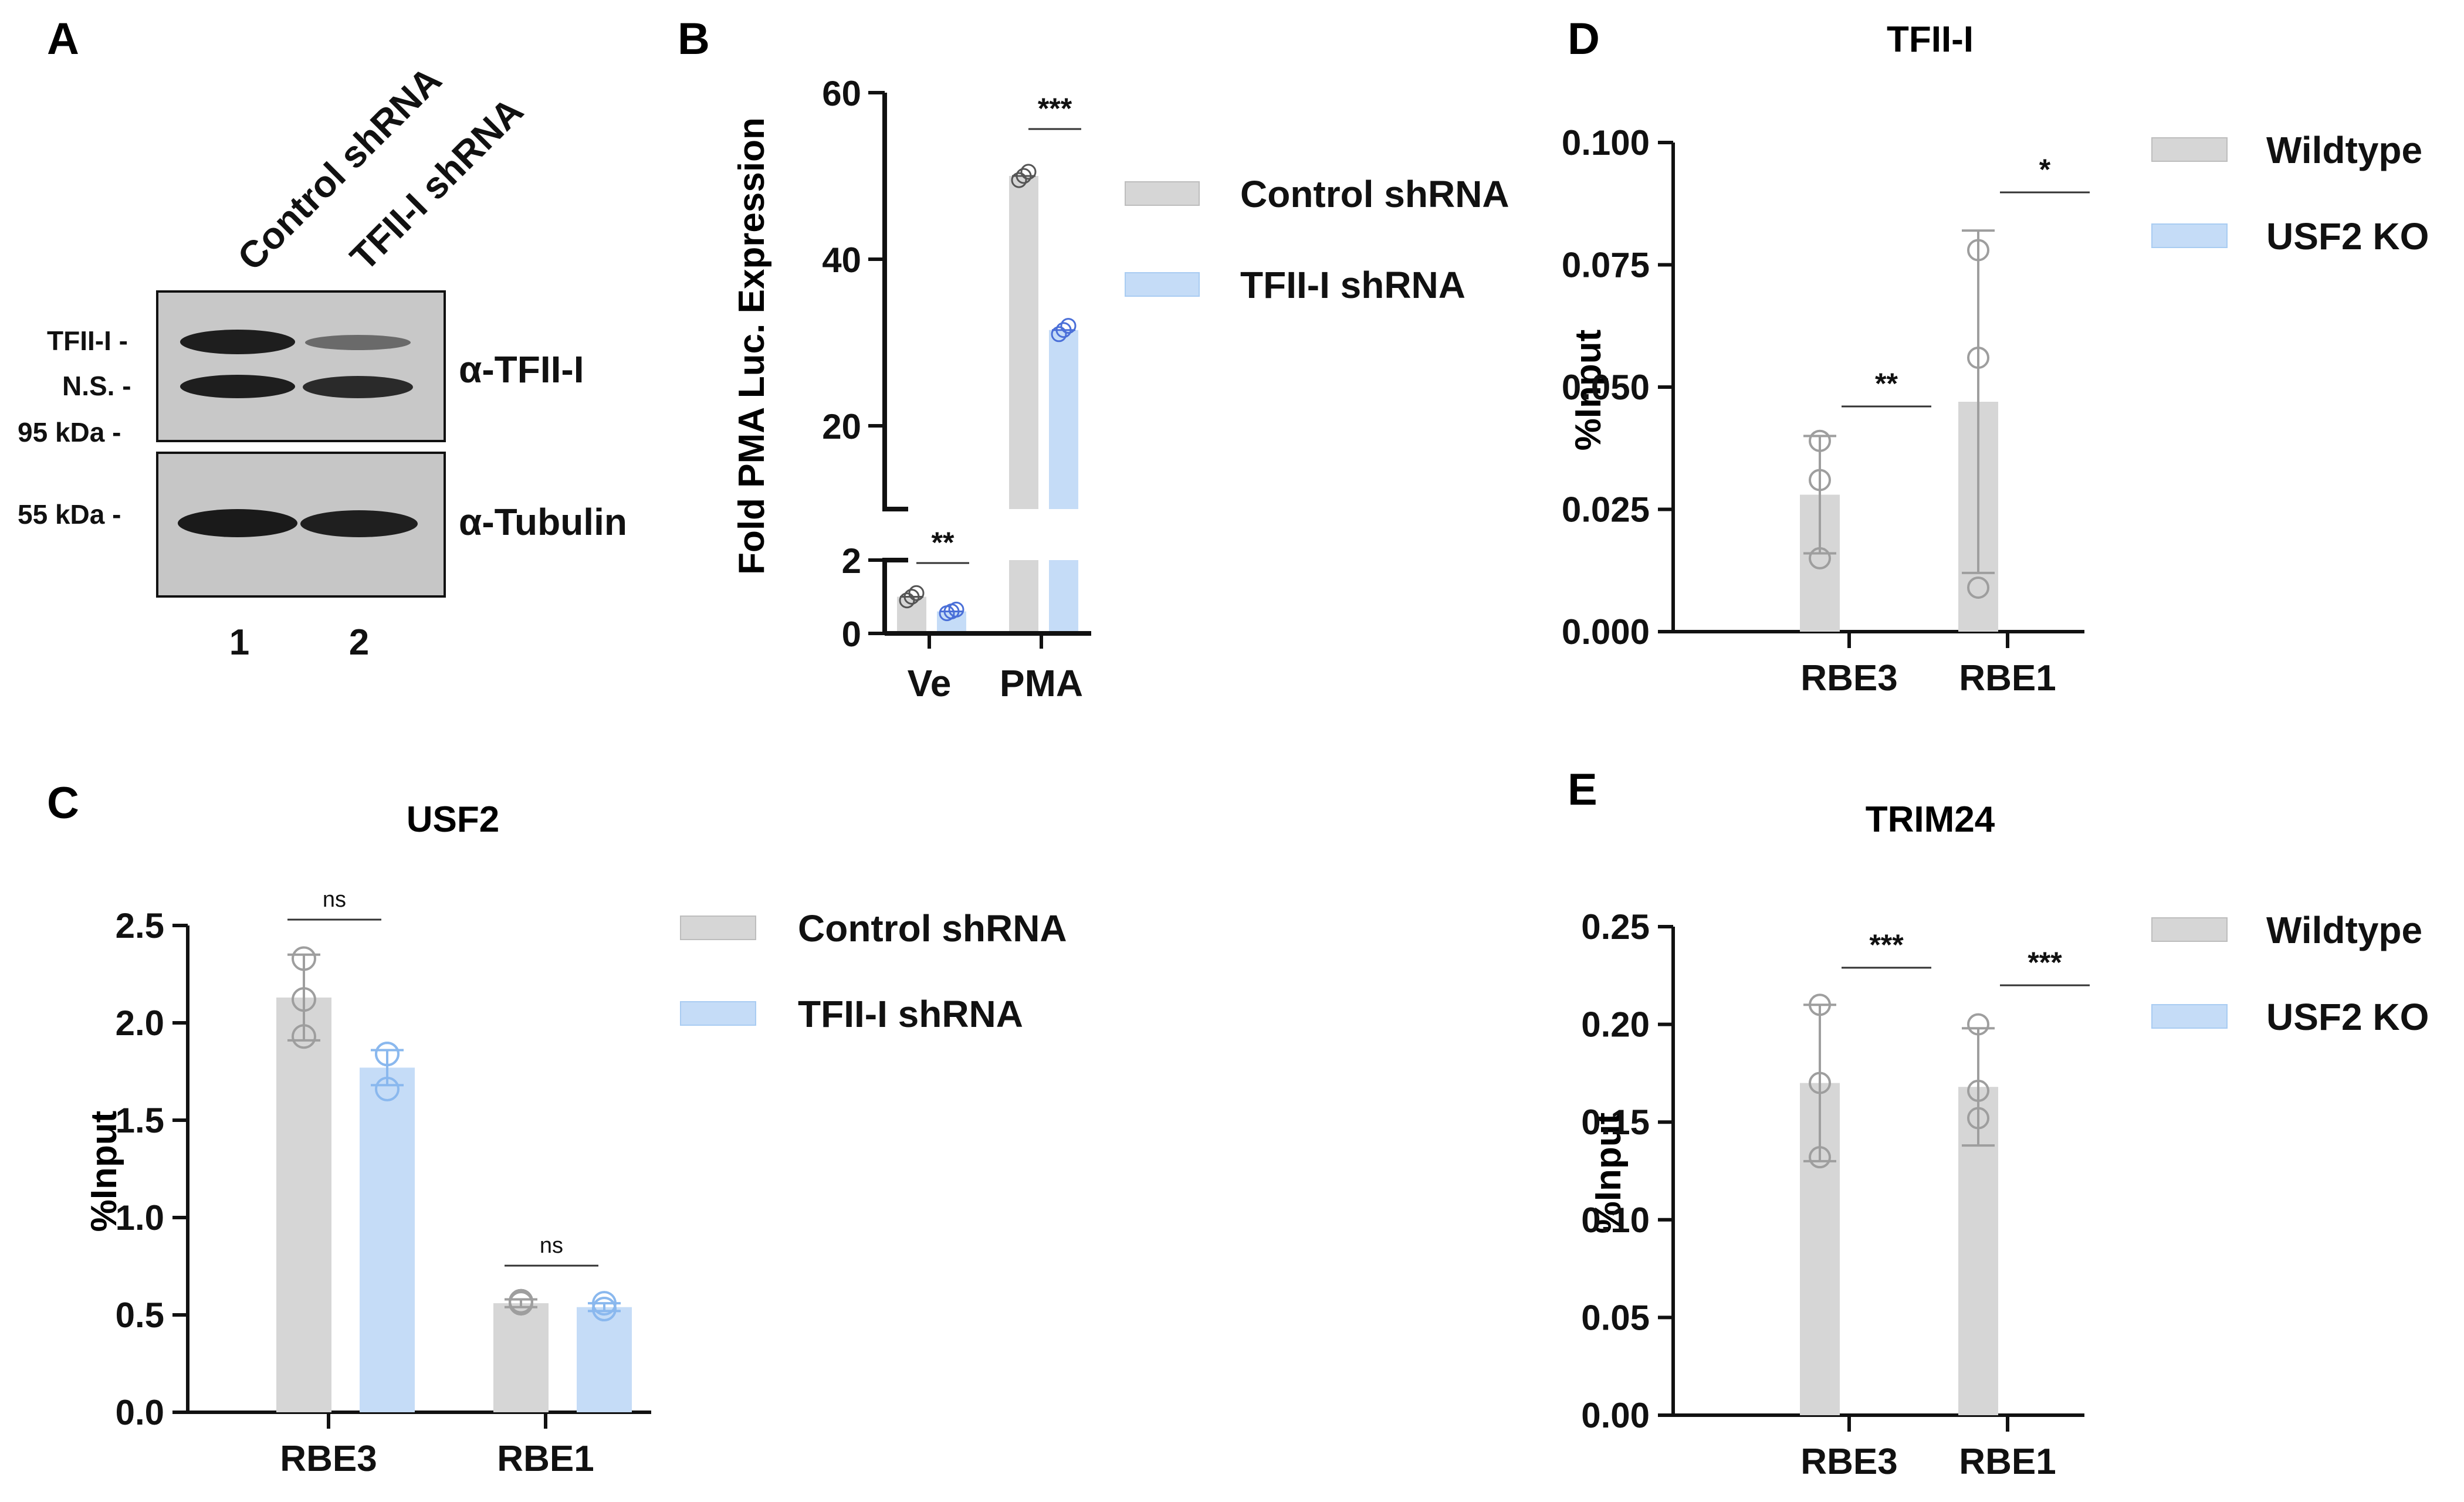 Image resolution: width=2464 pixels, height=1502 pixels. I want to click on panel-letter-b: B, so click(694, 39).